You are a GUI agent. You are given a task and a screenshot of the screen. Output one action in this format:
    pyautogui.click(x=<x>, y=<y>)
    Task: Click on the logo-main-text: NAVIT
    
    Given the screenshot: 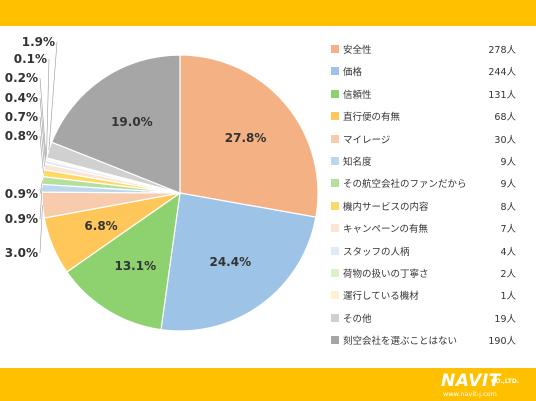 What is the action you would take?
    pyautogui.click(x=471, y=381)
    